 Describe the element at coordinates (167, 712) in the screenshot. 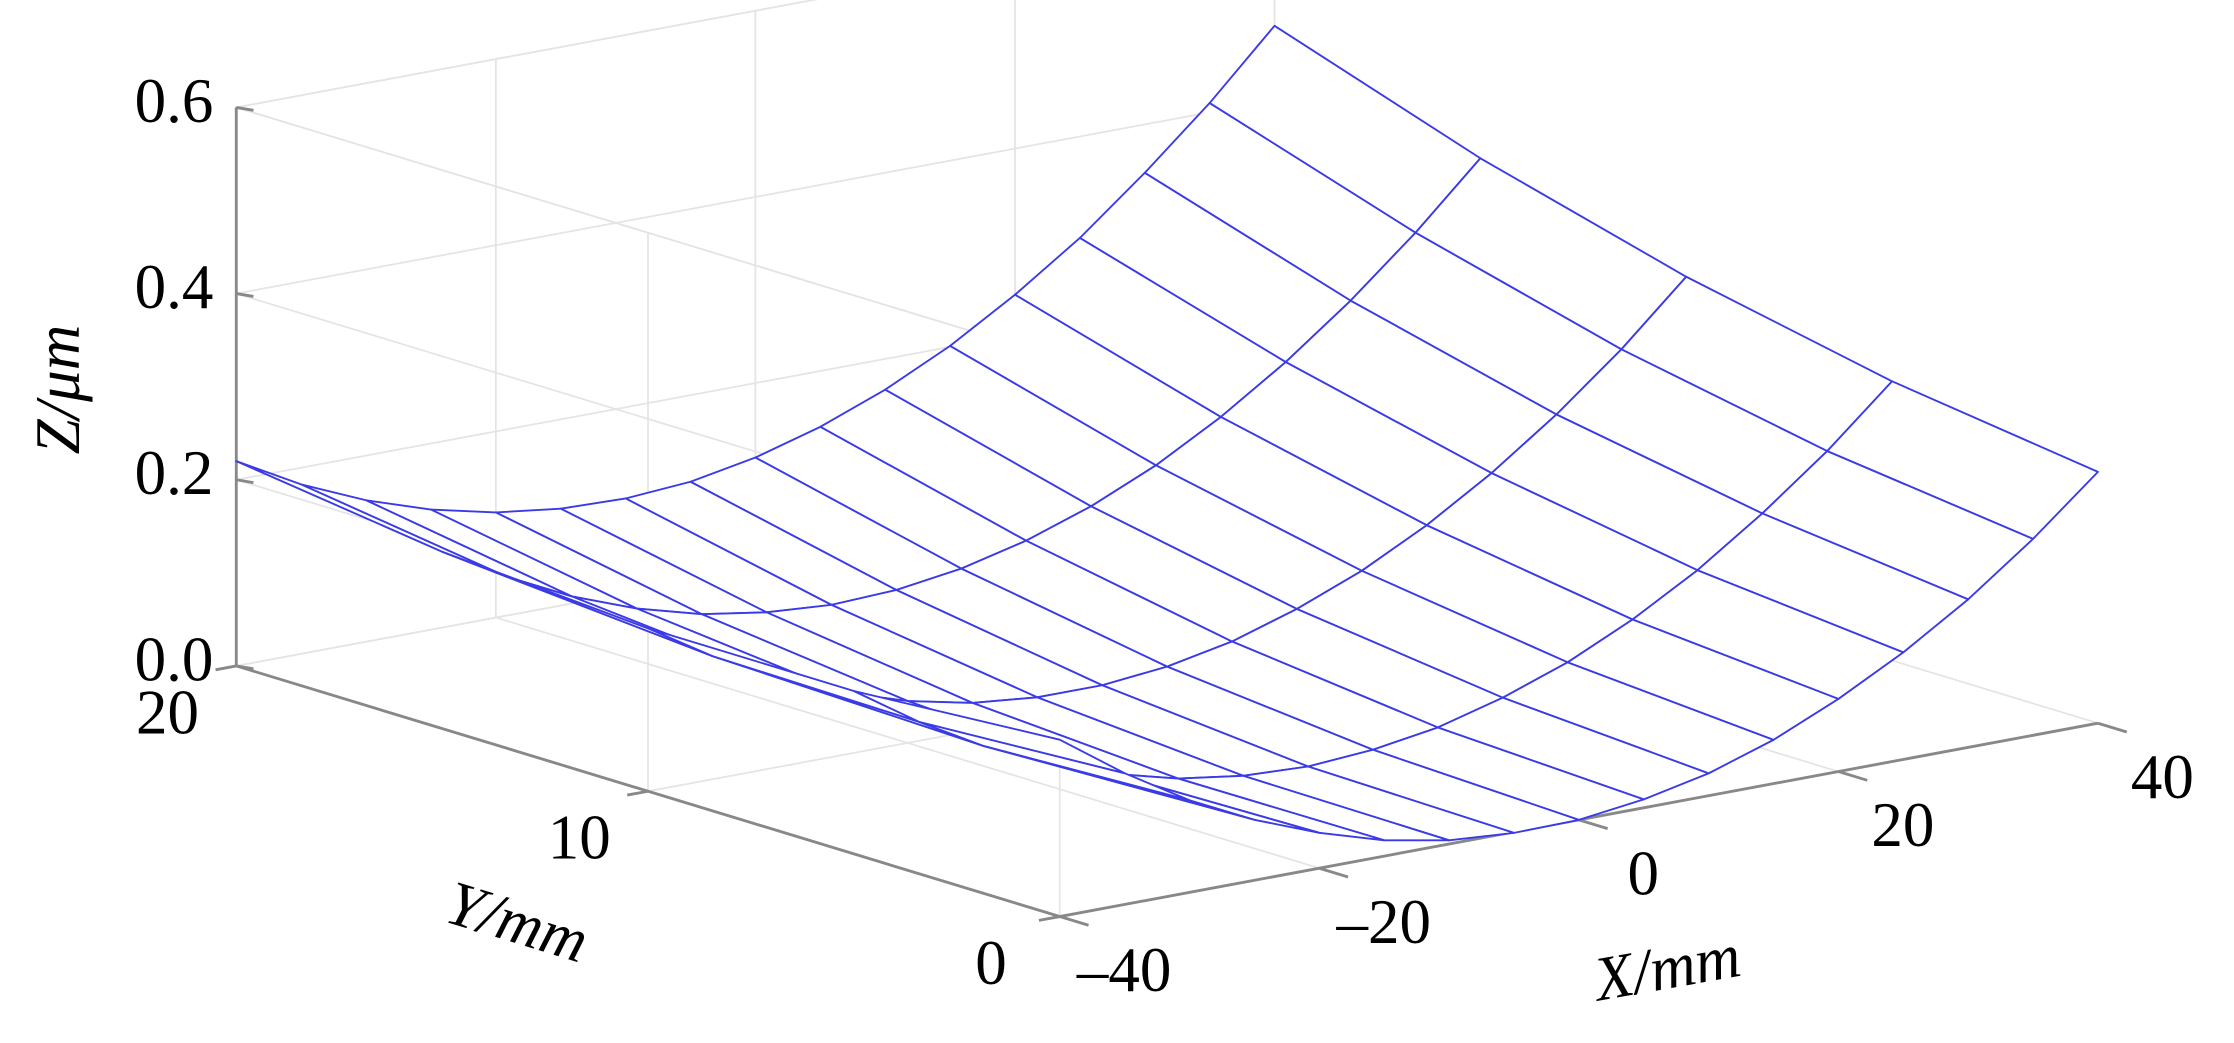

I see `y-tick-label: 20` at that location.